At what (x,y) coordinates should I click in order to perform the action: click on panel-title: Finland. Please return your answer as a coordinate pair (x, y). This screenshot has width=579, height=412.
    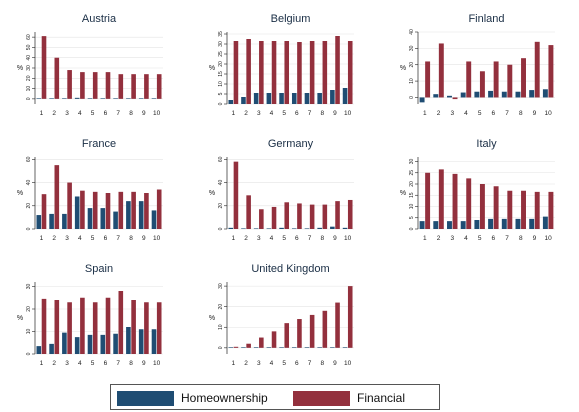
    Looking at the image, I should click on (486, 19).